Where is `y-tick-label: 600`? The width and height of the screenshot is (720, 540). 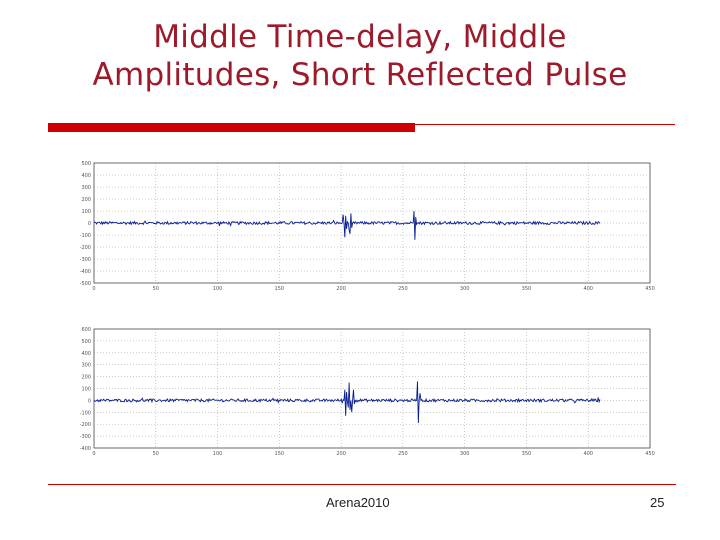
y-tick-label: 600 is located at coordinates (86, 330).